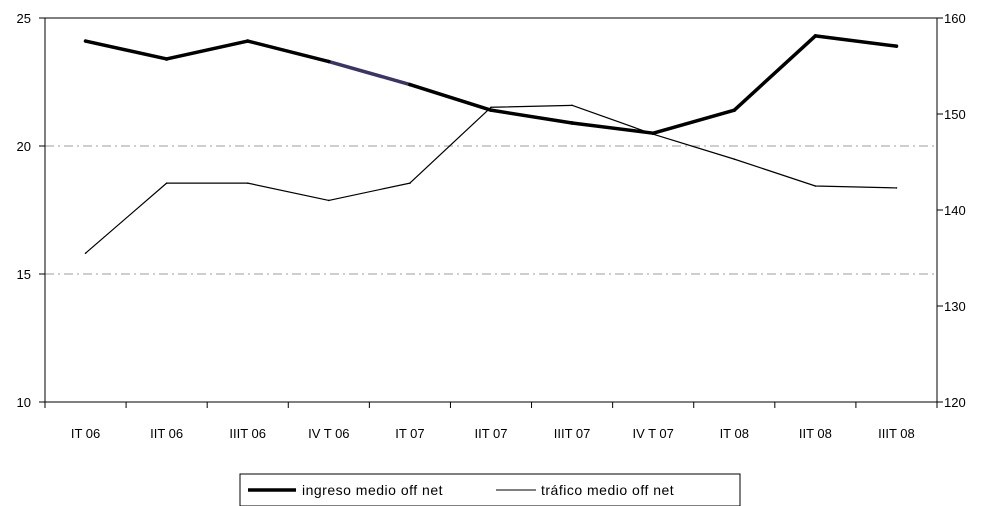  I want to click on x-tick-label: IT 08, so click(734, 433).